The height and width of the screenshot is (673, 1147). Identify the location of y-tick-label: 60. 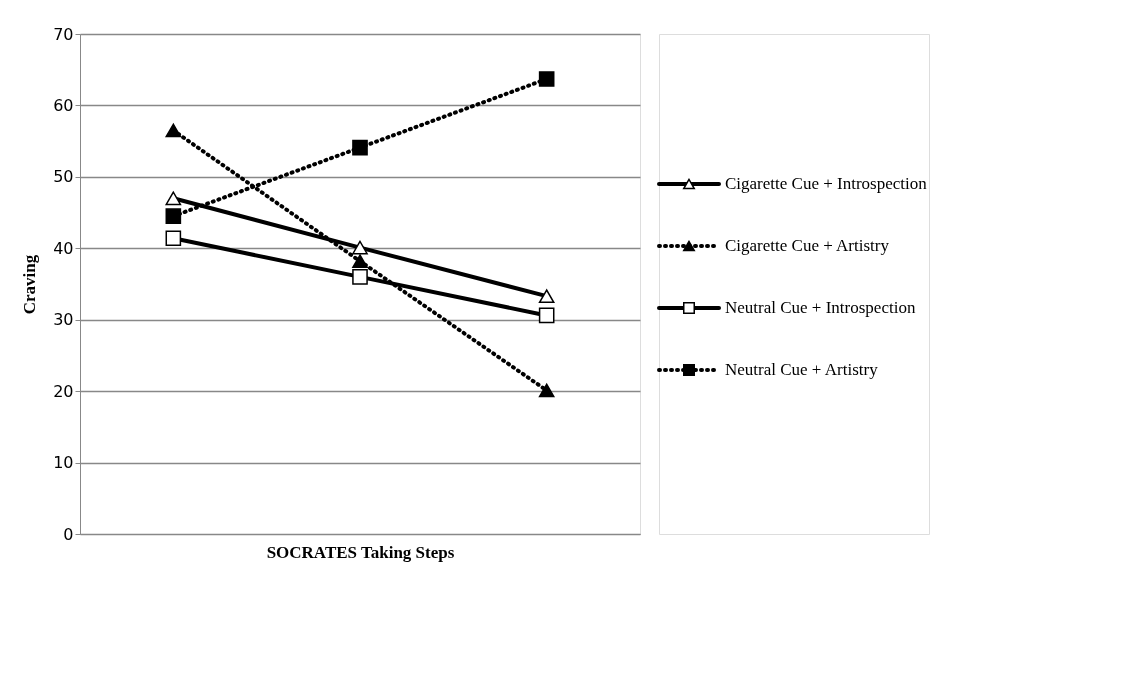
(63, 105).